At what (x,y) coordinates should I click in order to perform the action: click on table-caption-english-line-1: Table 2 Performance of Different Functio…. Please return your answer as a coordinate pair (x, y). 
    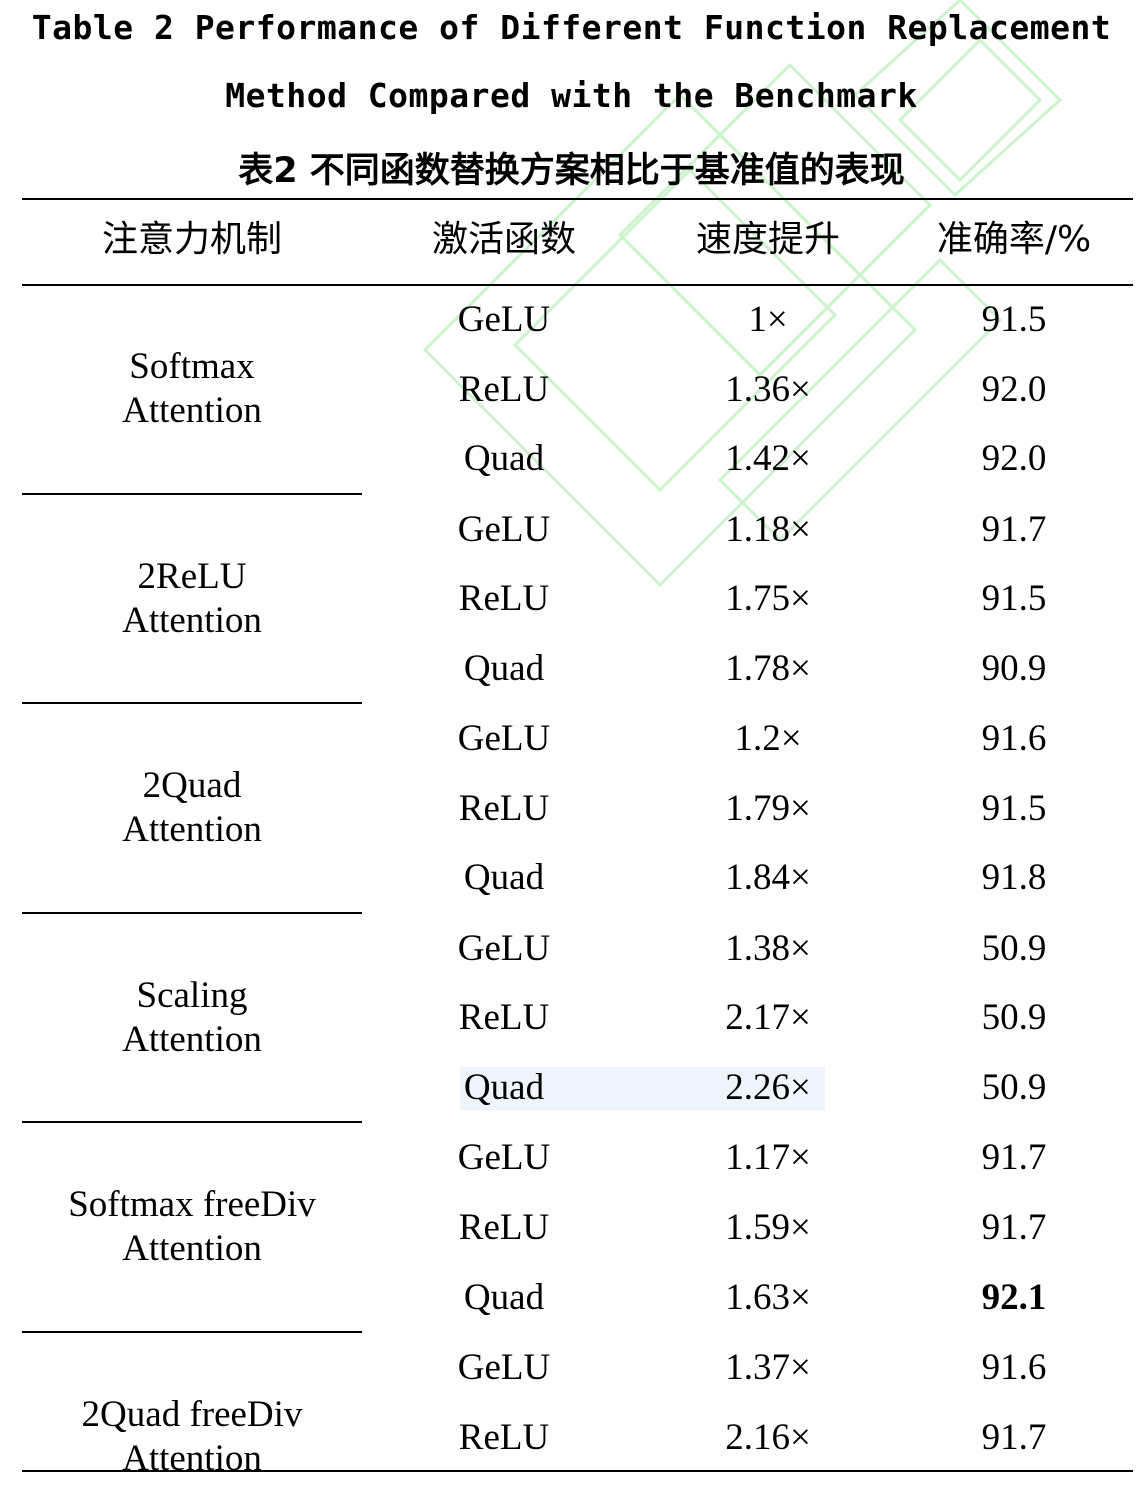
    Looking at the image, I should click on (571, 27).